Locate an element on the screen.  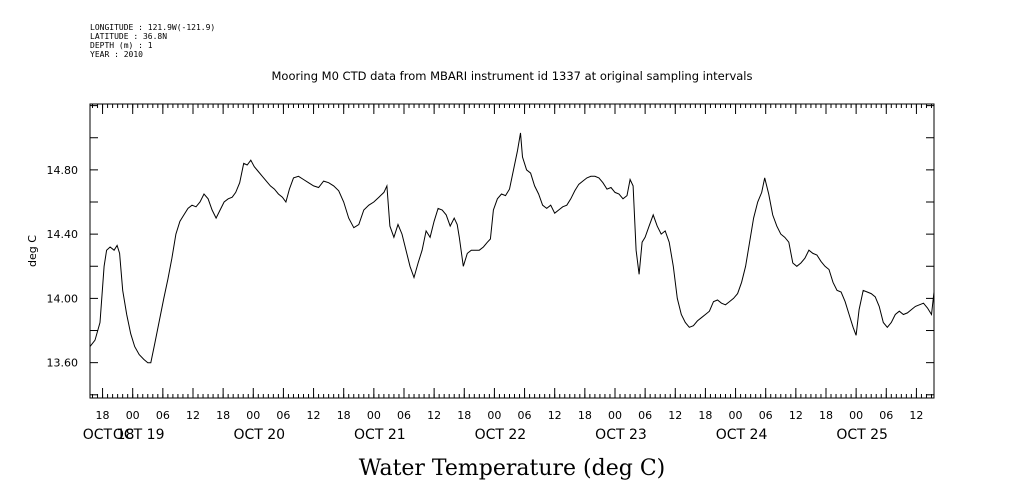
year-text: YEAR : 2010 is located at coordinates (116, 54).